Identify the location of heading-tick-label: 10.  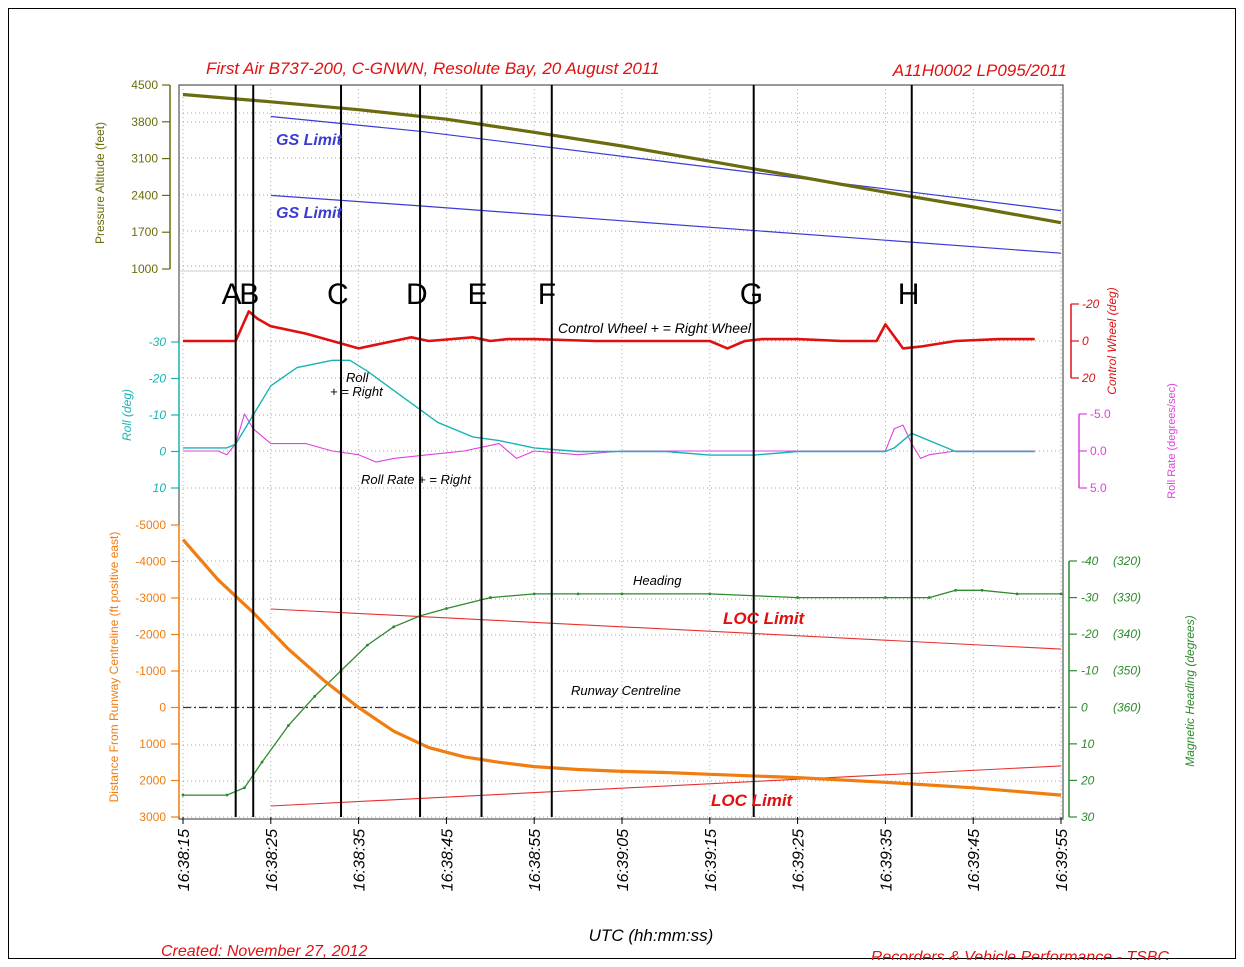
(1088, 744).